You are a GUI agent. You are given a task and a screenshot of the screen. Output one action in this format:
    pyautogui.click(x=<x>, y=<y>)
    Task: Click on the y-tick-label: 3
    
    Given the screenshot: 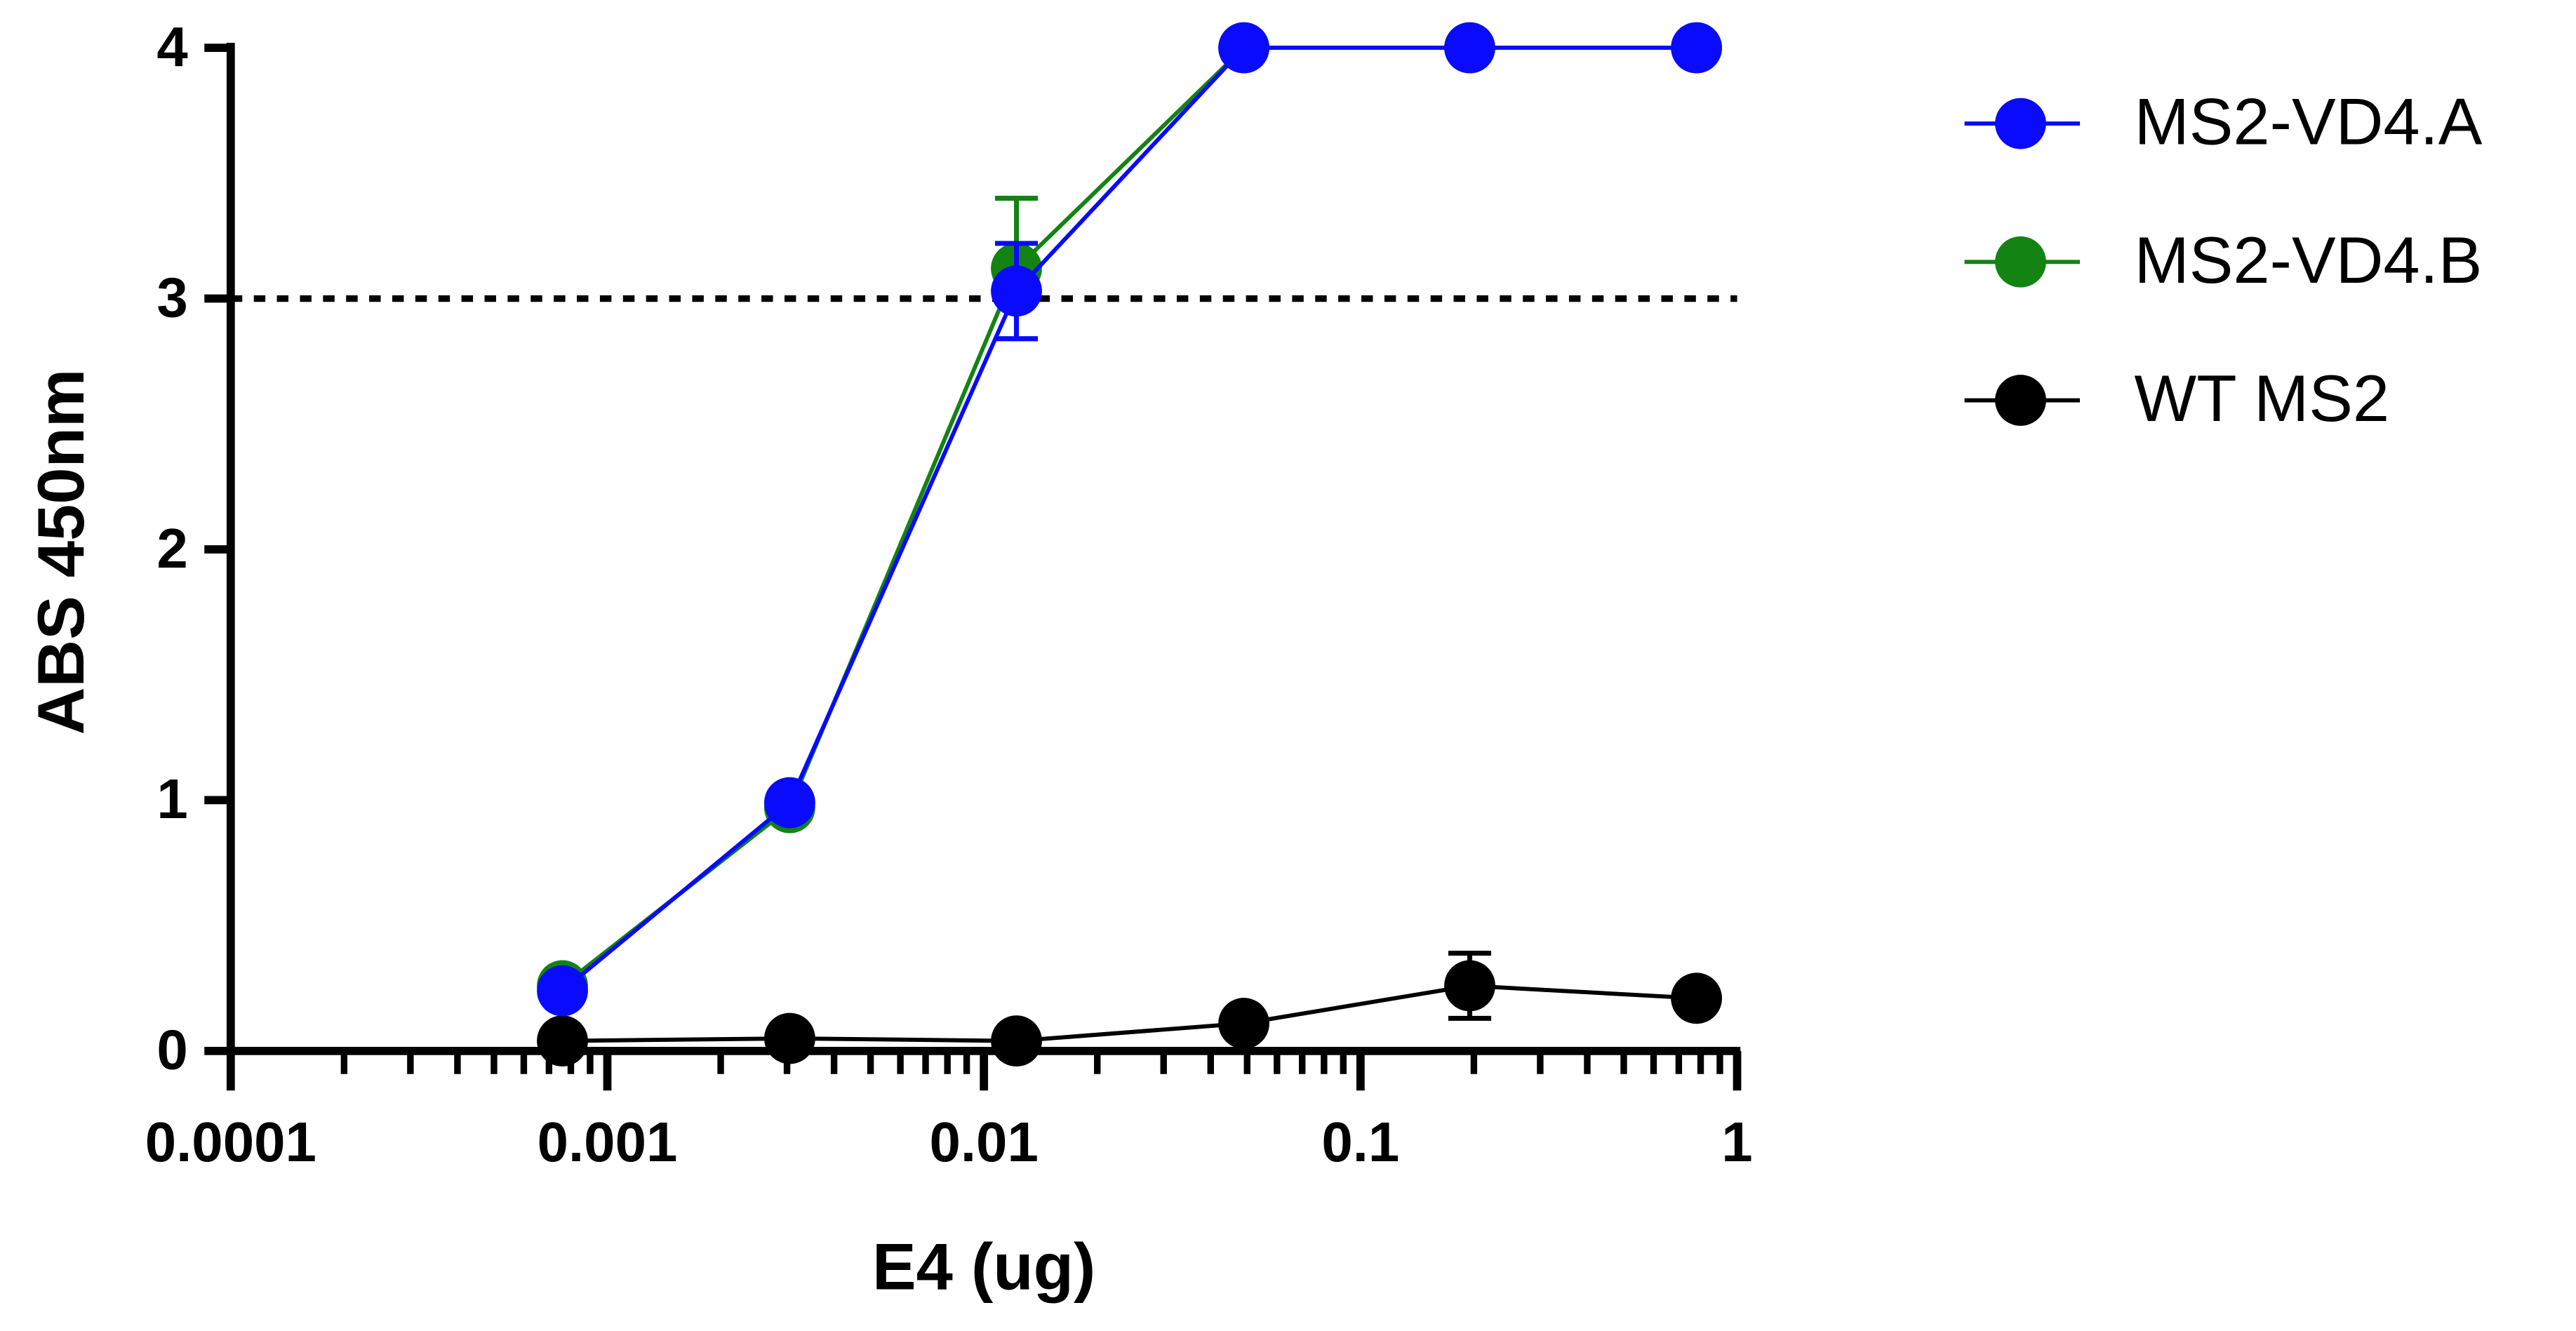 What is the action you would take?
    pyautogui.click(x=172, y=297)
    